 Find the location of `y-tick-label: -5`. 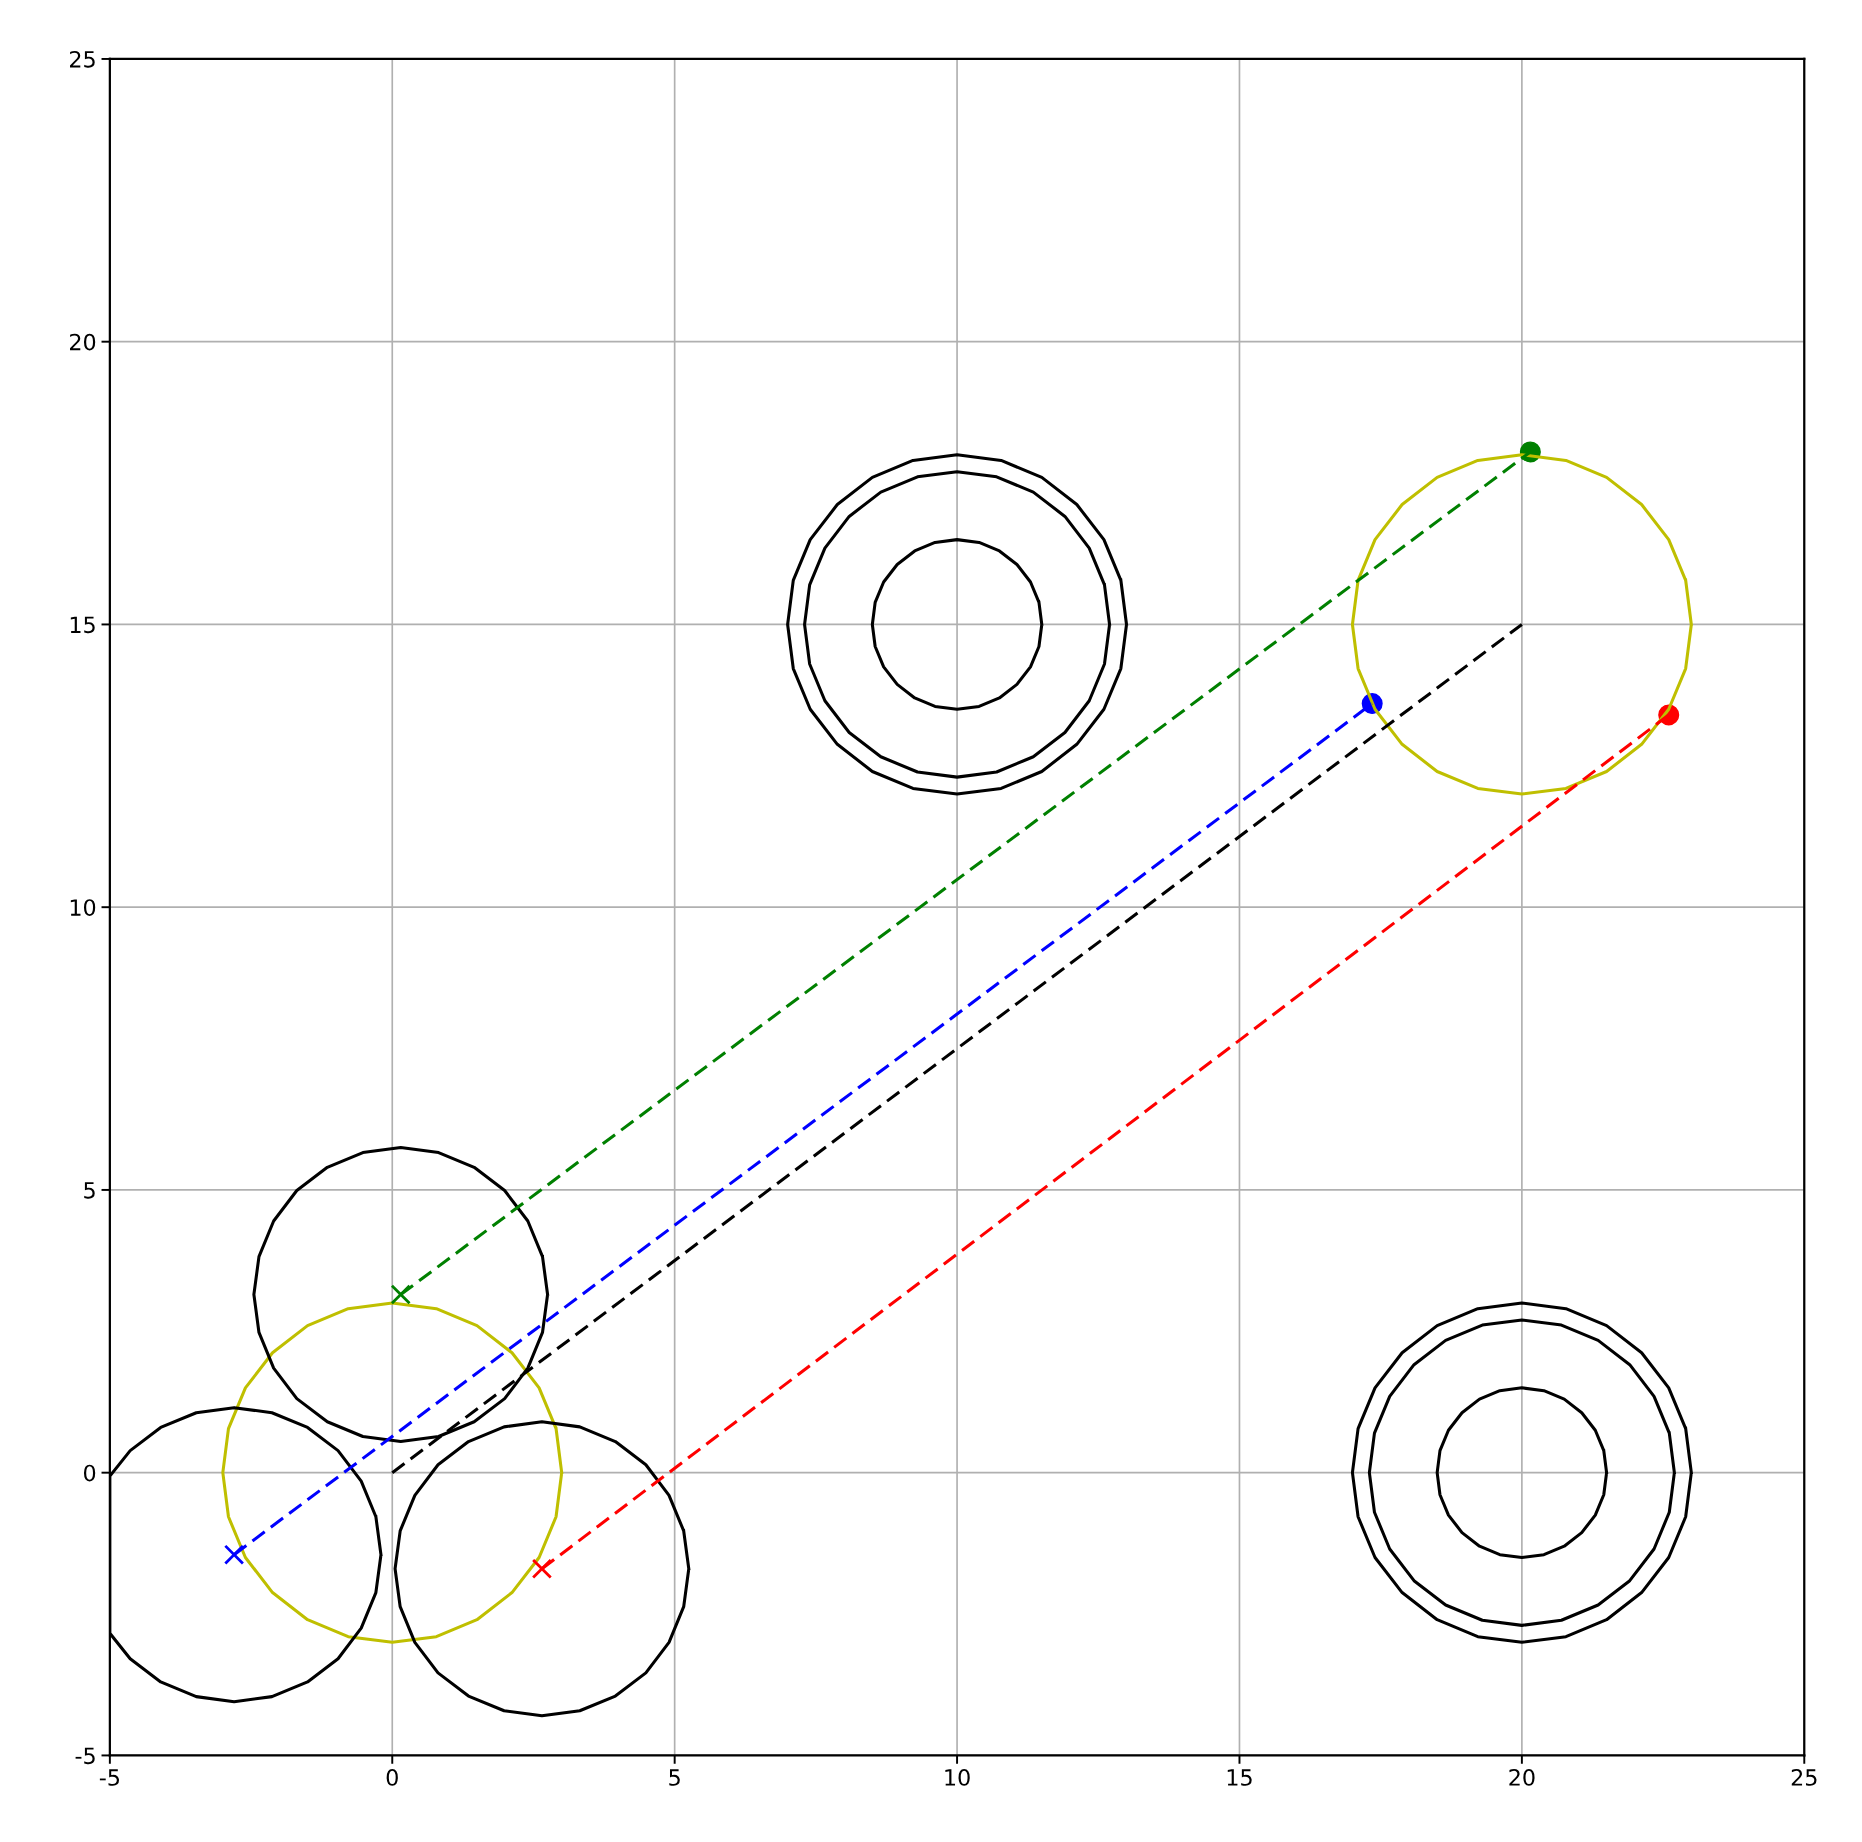

y-tick-label: -5 is located at coordinates (85, 1756).